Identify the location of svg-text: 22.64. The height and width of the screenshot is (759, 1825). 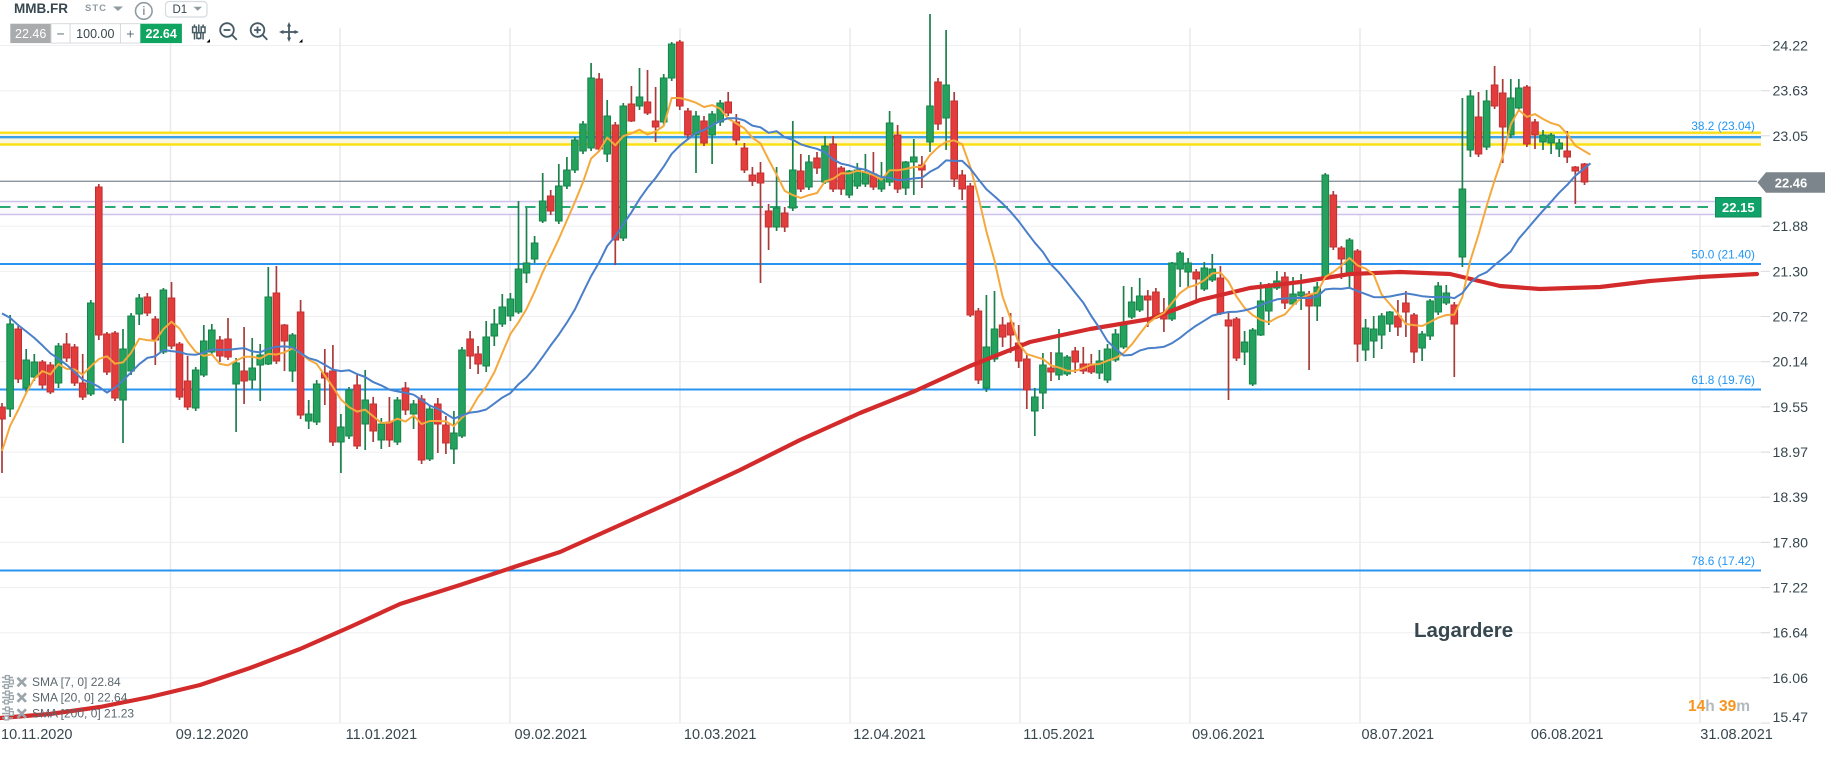
(161, 34).